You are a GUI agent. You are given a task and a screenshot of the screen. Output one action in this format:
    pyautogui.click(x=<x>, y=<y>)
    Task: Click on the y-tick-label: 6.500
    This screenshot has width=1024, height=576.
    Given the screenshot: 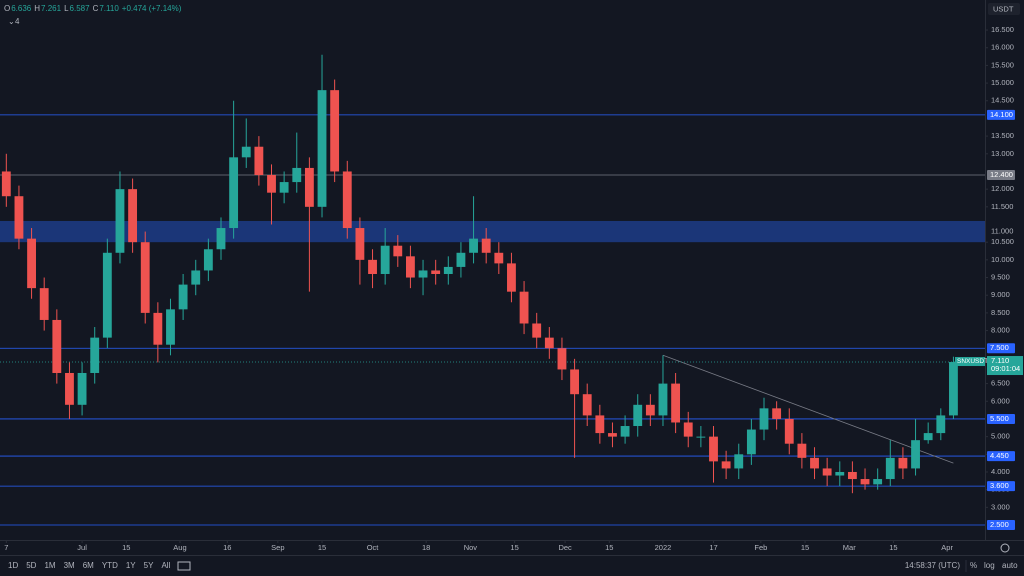 What is the action you would take?
    pyautogui.click(x=1000, y=383)
    